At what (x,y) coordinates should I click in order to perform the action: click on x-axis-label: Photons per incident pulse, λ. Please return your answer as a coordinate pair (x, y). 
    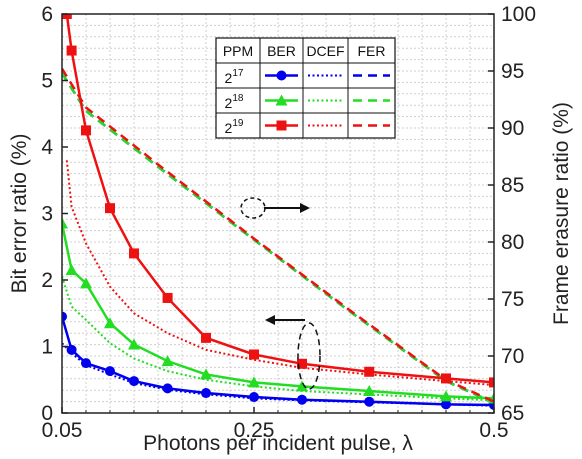
    Looking at the image, I should click on (278, 443).